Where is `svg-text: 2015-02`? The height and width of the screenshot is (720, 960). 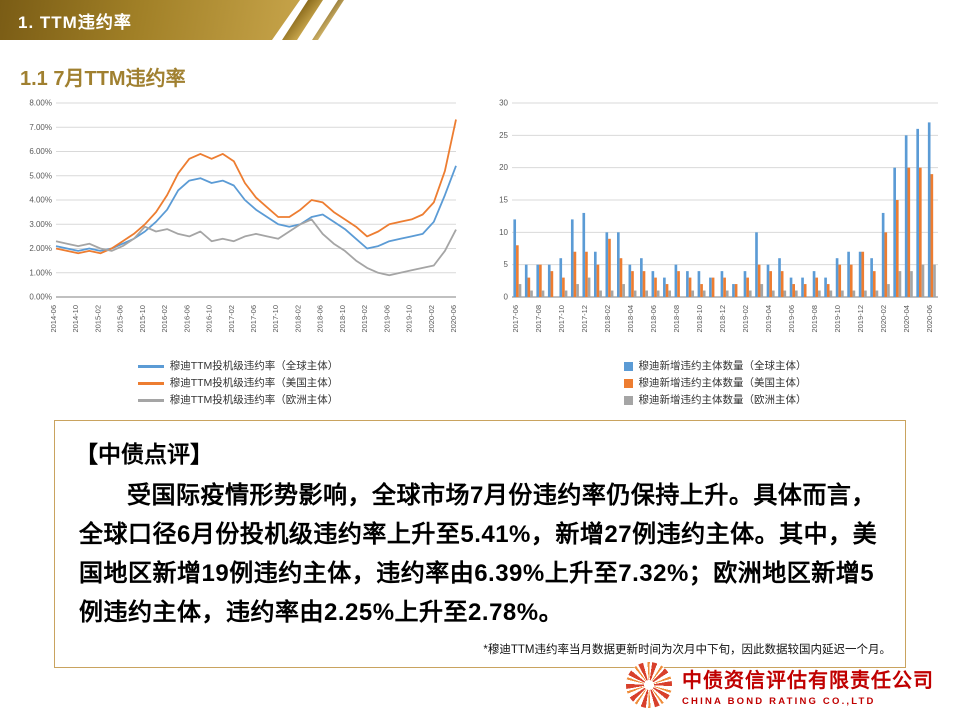
svg-text: 2015-02 is located at coordinates (97, 319).